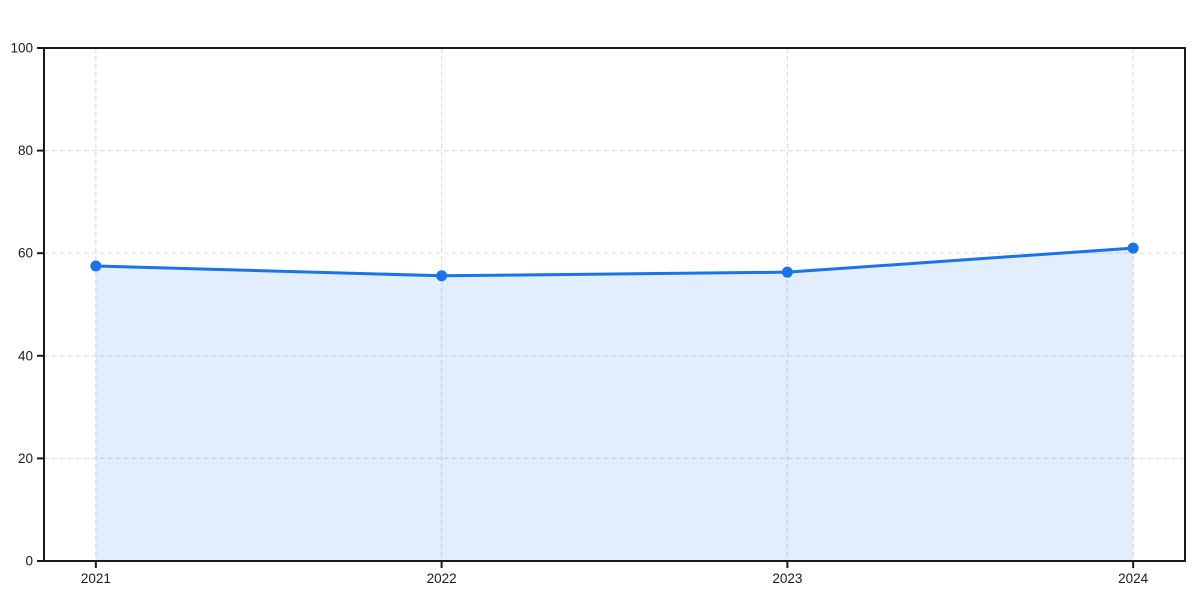 This screenshot has width=1200, height=600. What do you see at coordinates (787, 578) in the screenshot?
I see `x-tick-label: 2023` at bounding box center [787, 578].